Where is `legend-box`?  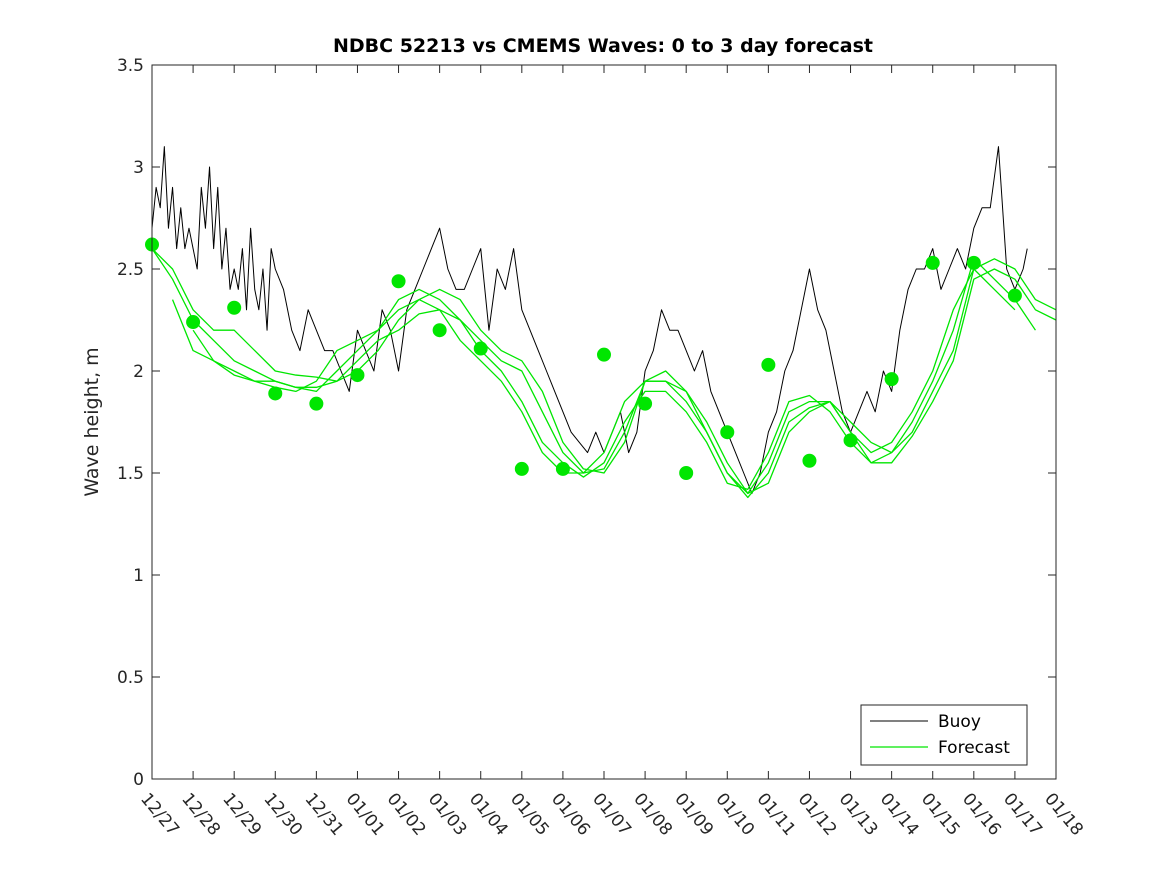
legend-box is located at coordinates (944, 735).